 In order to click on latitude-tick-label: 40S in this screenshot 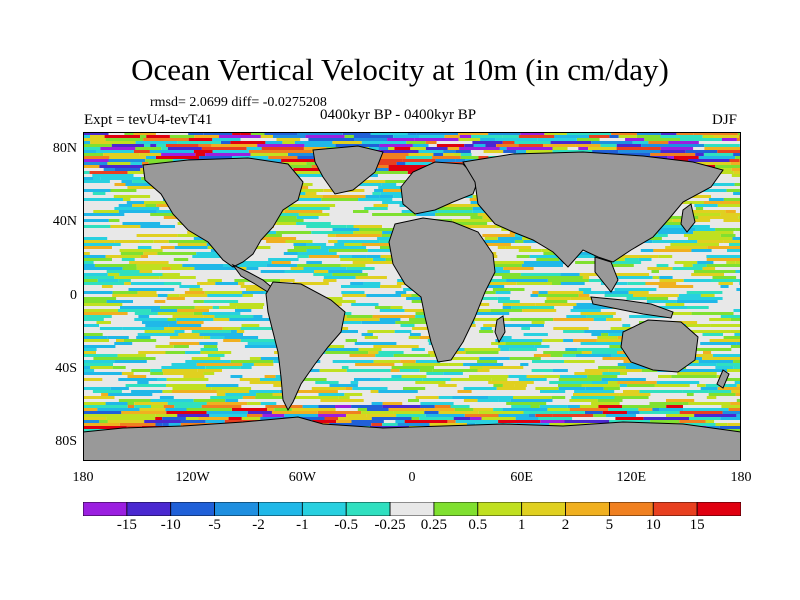, I will do `click(66, 368)`.